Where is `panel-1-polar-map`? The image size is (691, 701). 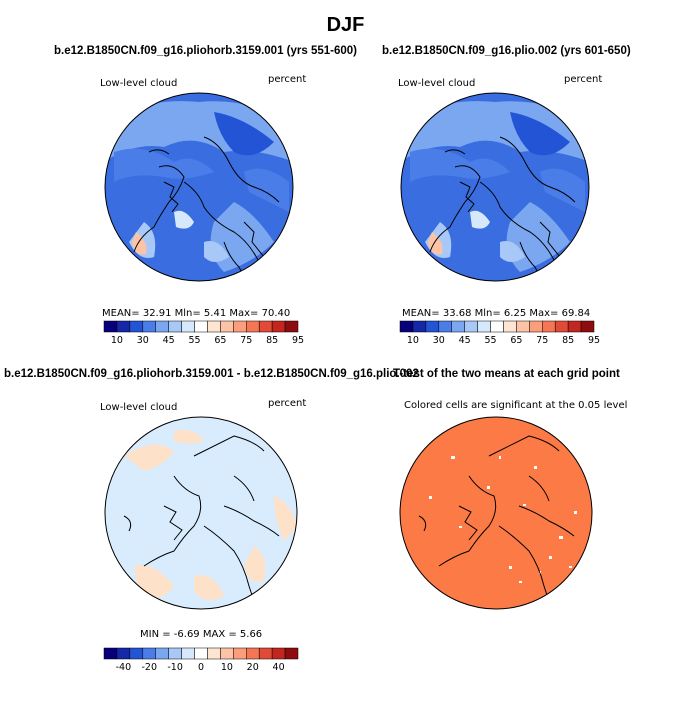 panel-1-polar-map is located at coordinates (199, 187).